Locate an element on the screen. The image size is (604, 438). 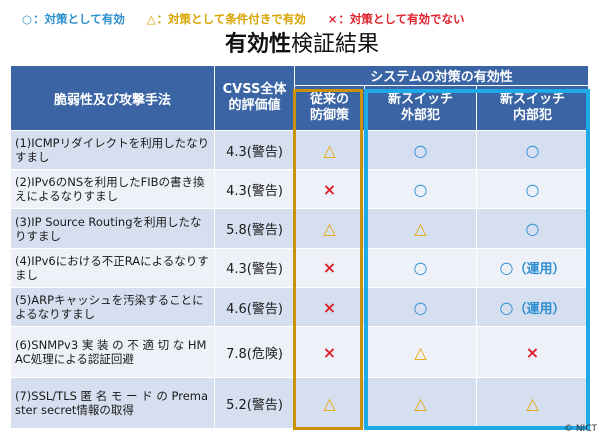
vulnerability-cell: (5)ARPキャッシュを汚染することによるなりすまし is located at coordinates (112, 307).